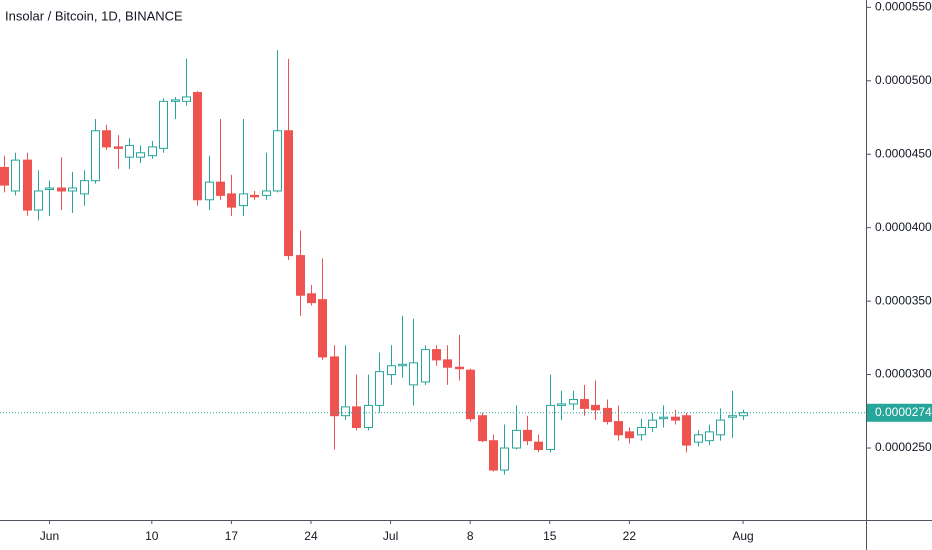 The image size is (932, 550). What do you see at coordinates (903, 7) in the screenshot?
I see `y-tick-label: 0.0000550` at bounding box center [903, 7].